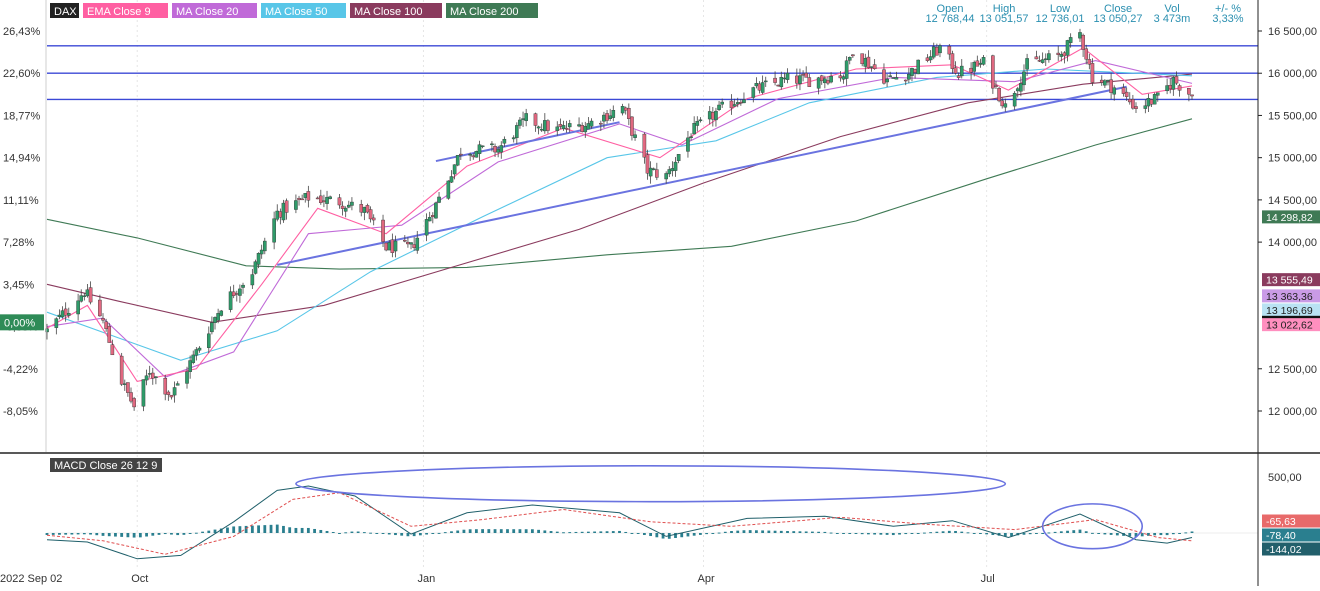 Image resolution: width=1320 pixels, height=591 pixels. Describe the element at coordinates (1227, 19) in the screenshot. I see `ohlc-header-value: 3,33%` at that location.